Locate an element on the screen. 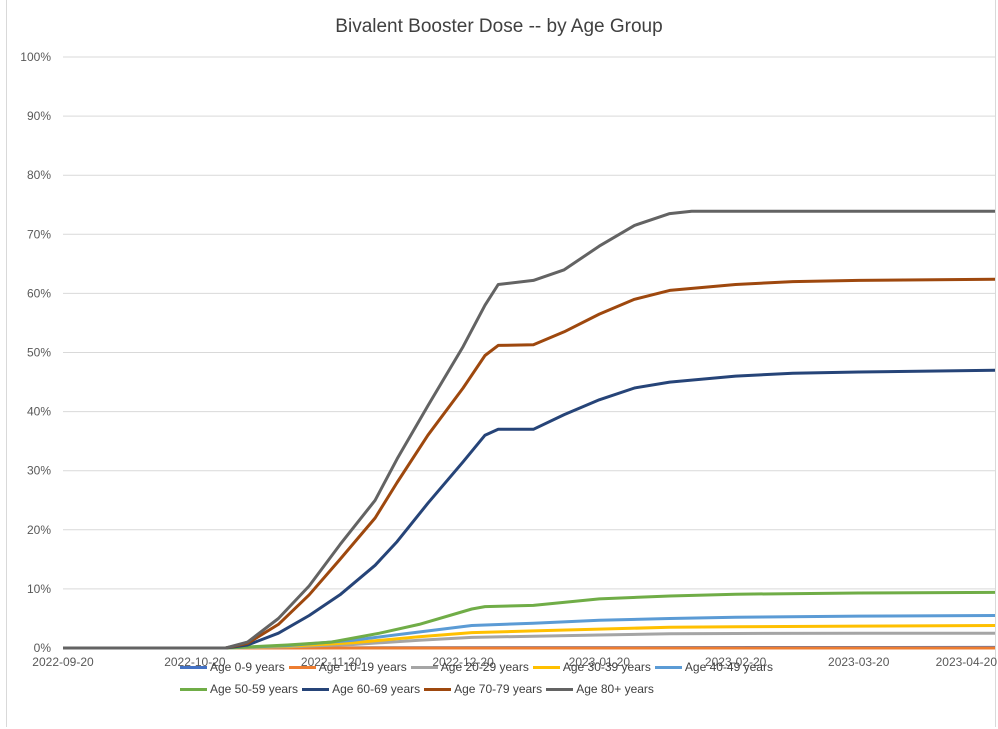  legend-label: Age 30-39 years is located at coordinates (606, 667).